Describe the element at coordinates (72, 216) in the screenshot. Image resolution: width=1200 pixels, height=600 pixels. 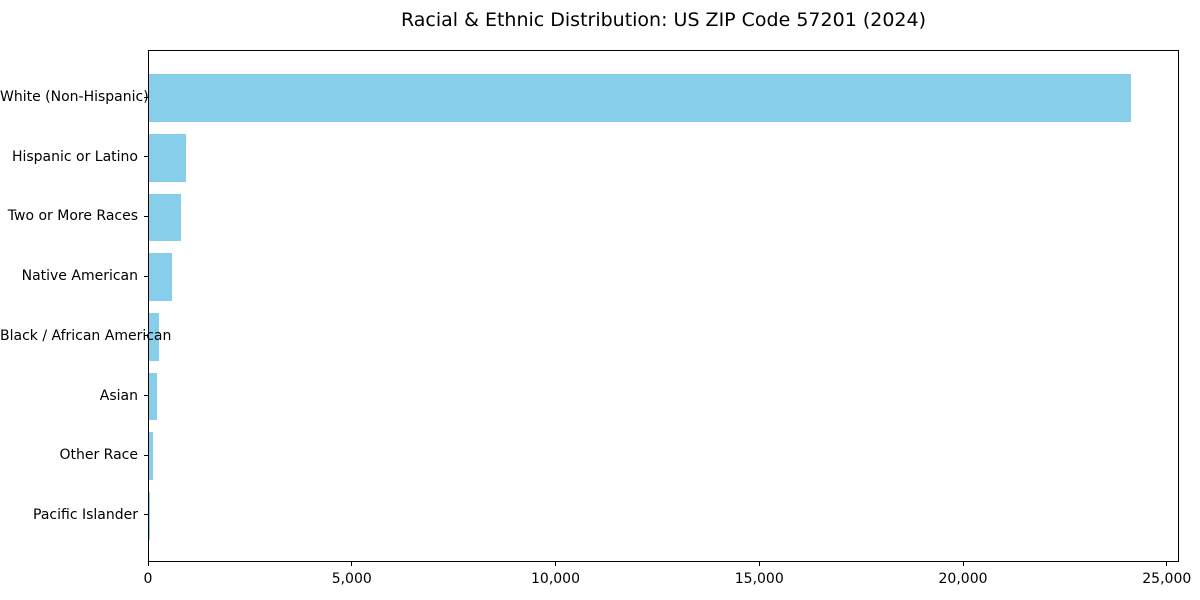
I see `y-tick-label: Two or More Races` at that location.